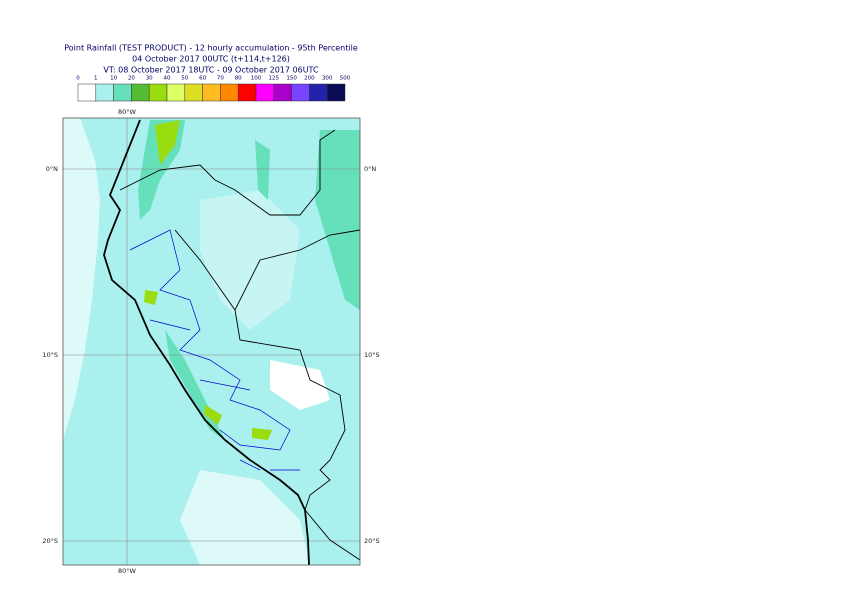  Describe the element at coordinates (184, 79) in the screenshot. I see `legend-label: 50` at that location.